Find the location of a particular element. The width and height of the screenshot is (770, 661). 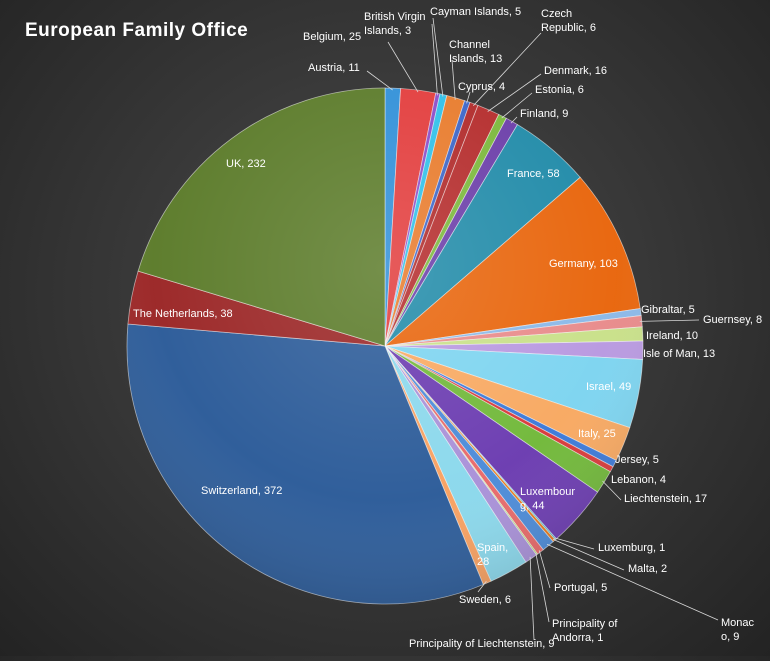

data-label-cyprus: Cyprus, 4 is located at coordinates (481, 87).